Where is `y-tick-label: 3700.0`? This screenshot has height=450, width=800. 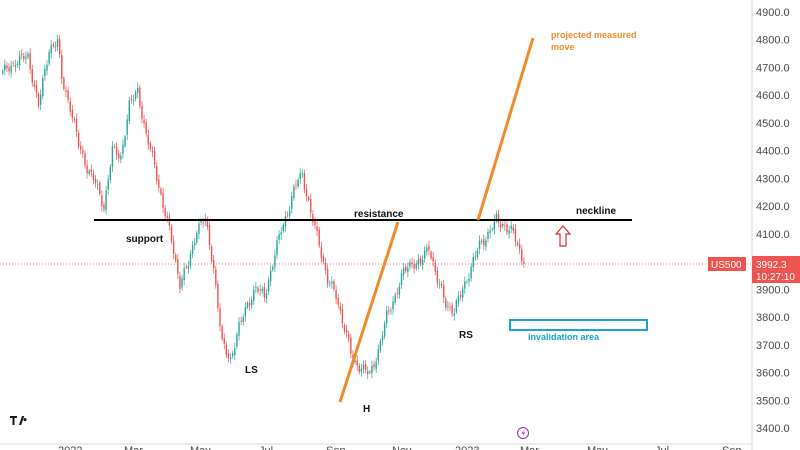
y-tick-label: 3700.0 is located at coordinates (773, 346).